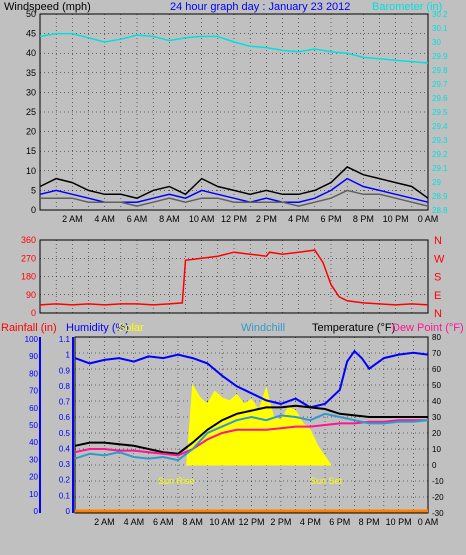 This screenshot has width=466, height=555. I want to click on panel3-humidity-tick: 0.1, so click(65, 495).